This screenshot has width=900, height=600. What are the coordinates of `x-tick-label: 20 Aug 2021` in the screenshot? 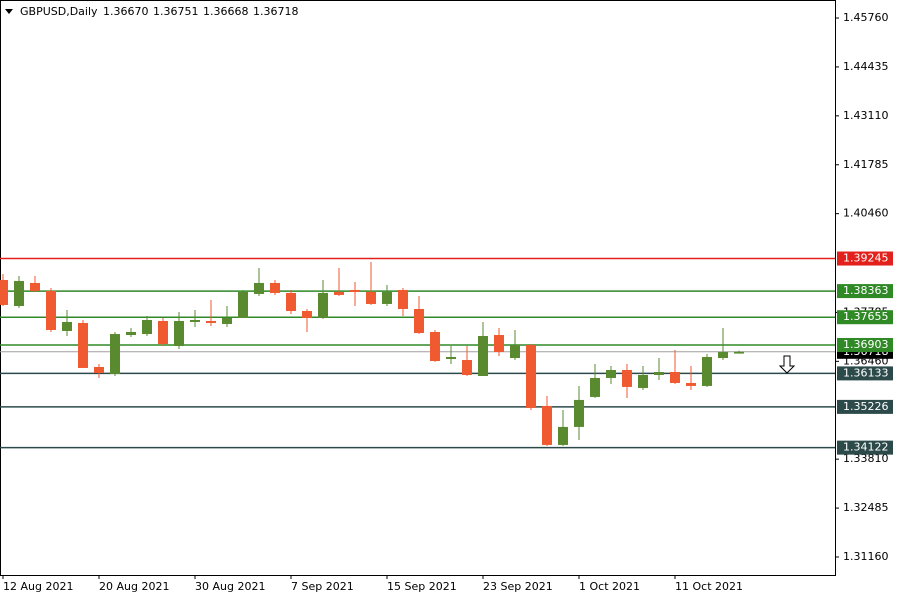 It's located at (134, 586).